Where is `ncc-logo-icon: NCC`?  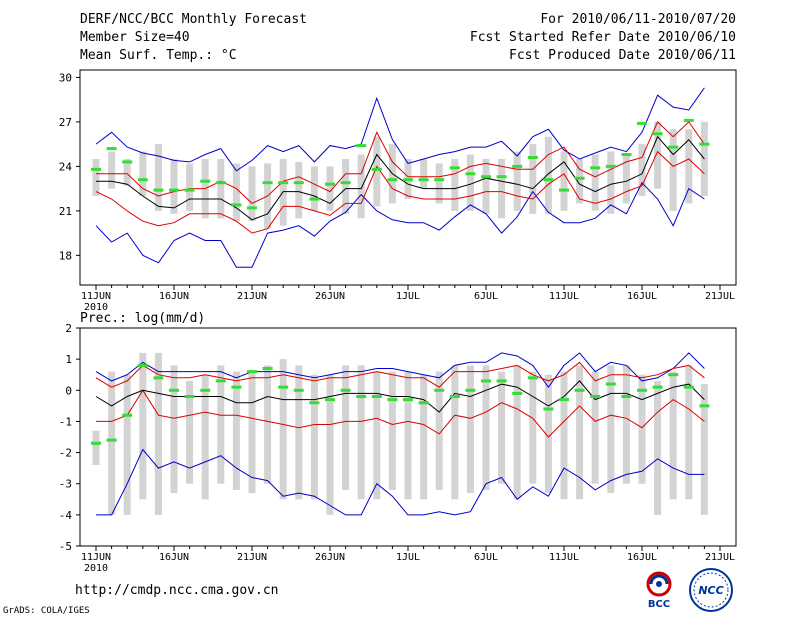 ncc-logo-icon: NCC is located at coordinates (711, 590).